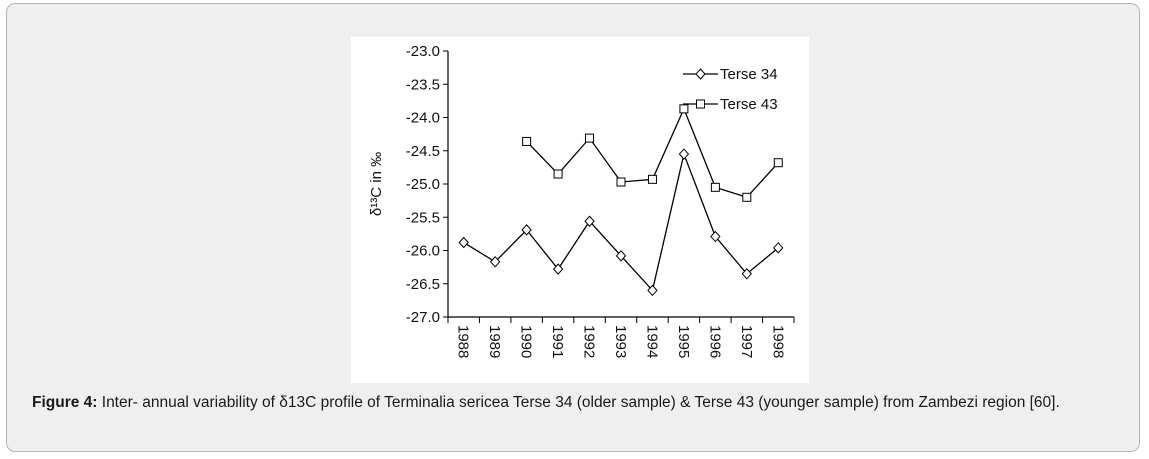 This screenshot has width=1149, height=459. Describe the element at coordinates (65, 402) in the screenshot. I see `caption-label: Figure 4:` at that location.